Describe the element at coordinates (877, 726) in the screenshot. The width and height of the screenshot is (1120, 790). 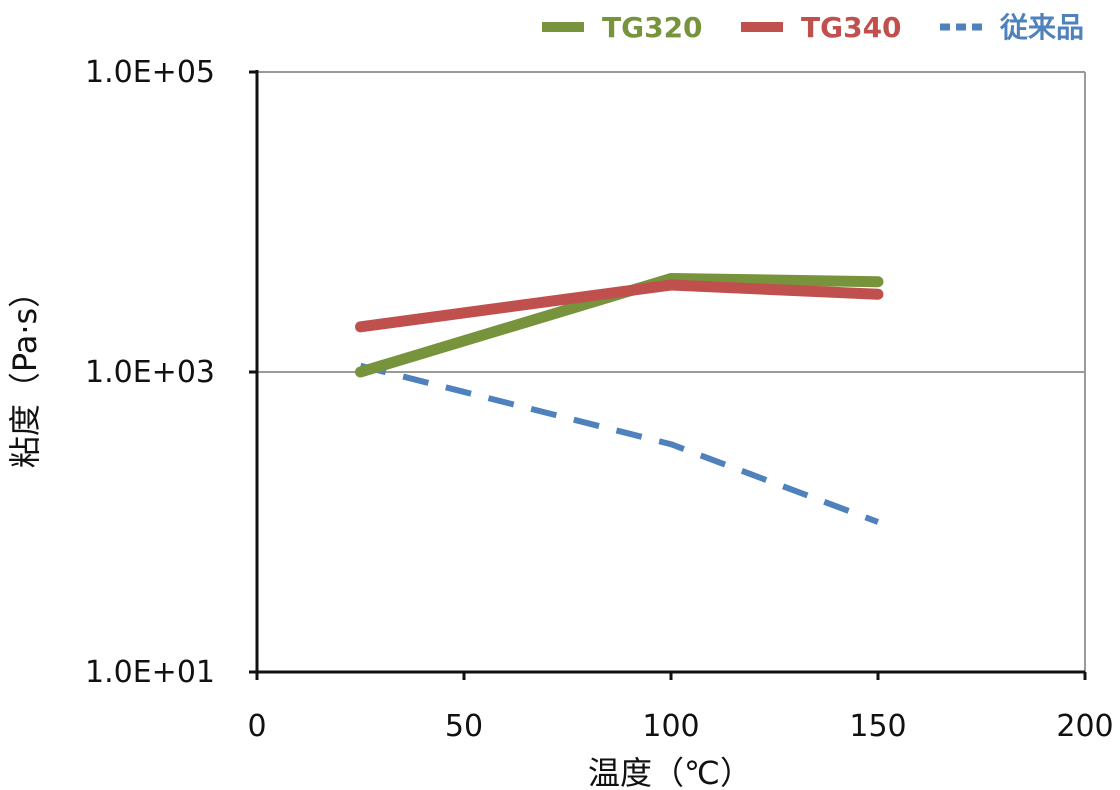
I see `x-tick-label: 150` at that location.